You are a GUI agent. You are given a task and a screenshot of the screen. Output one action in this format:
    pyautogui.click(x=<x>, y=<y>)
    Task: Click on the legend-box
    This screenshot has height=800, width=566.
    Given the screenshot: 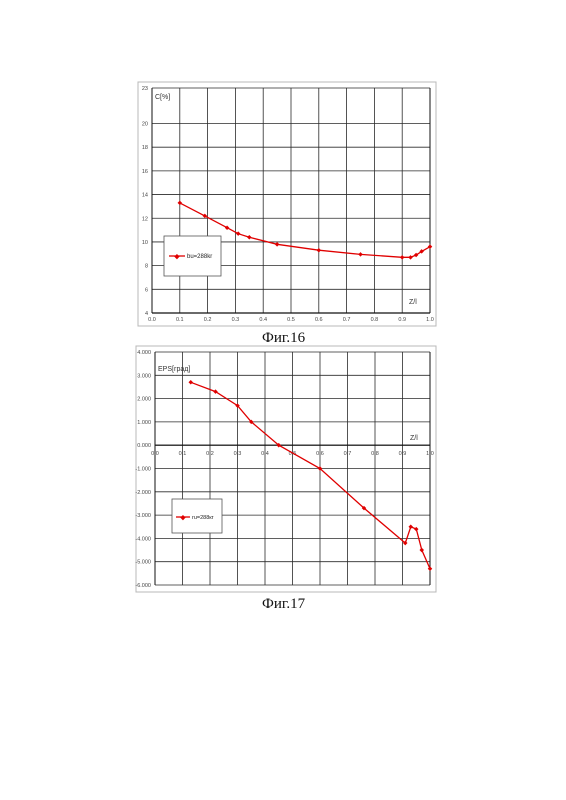 What is the action you would take?
    pyautogui.click(x=197, y=516)
    